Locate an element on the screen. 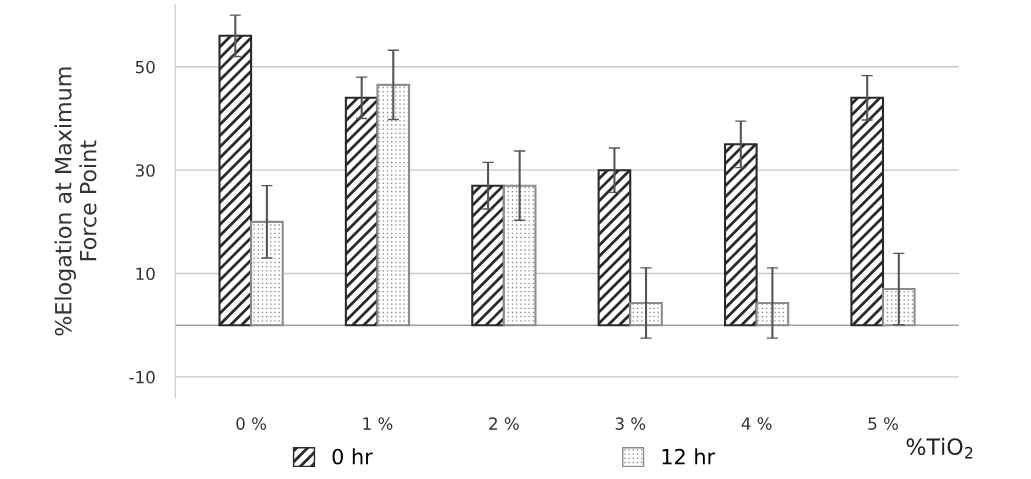 The width and height of the screenshot is (1031, 479). y-tick-label: 50 is located at coordinates (145, 67).